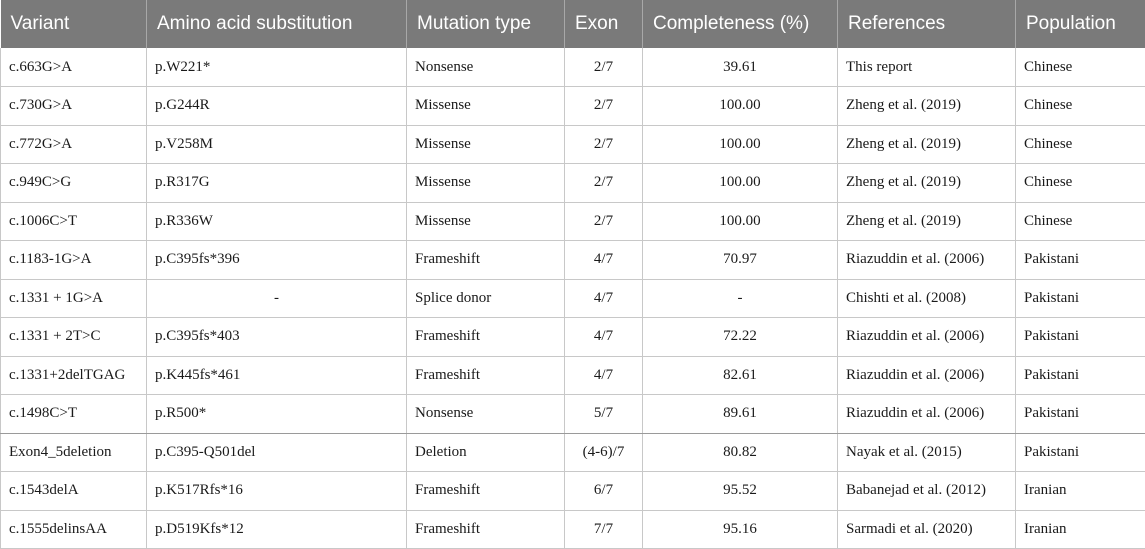  What do you see at coordinates (740, 375) in the screenshot?
I see `cell-completeness: 82.61` at bounding box center [740, 375].